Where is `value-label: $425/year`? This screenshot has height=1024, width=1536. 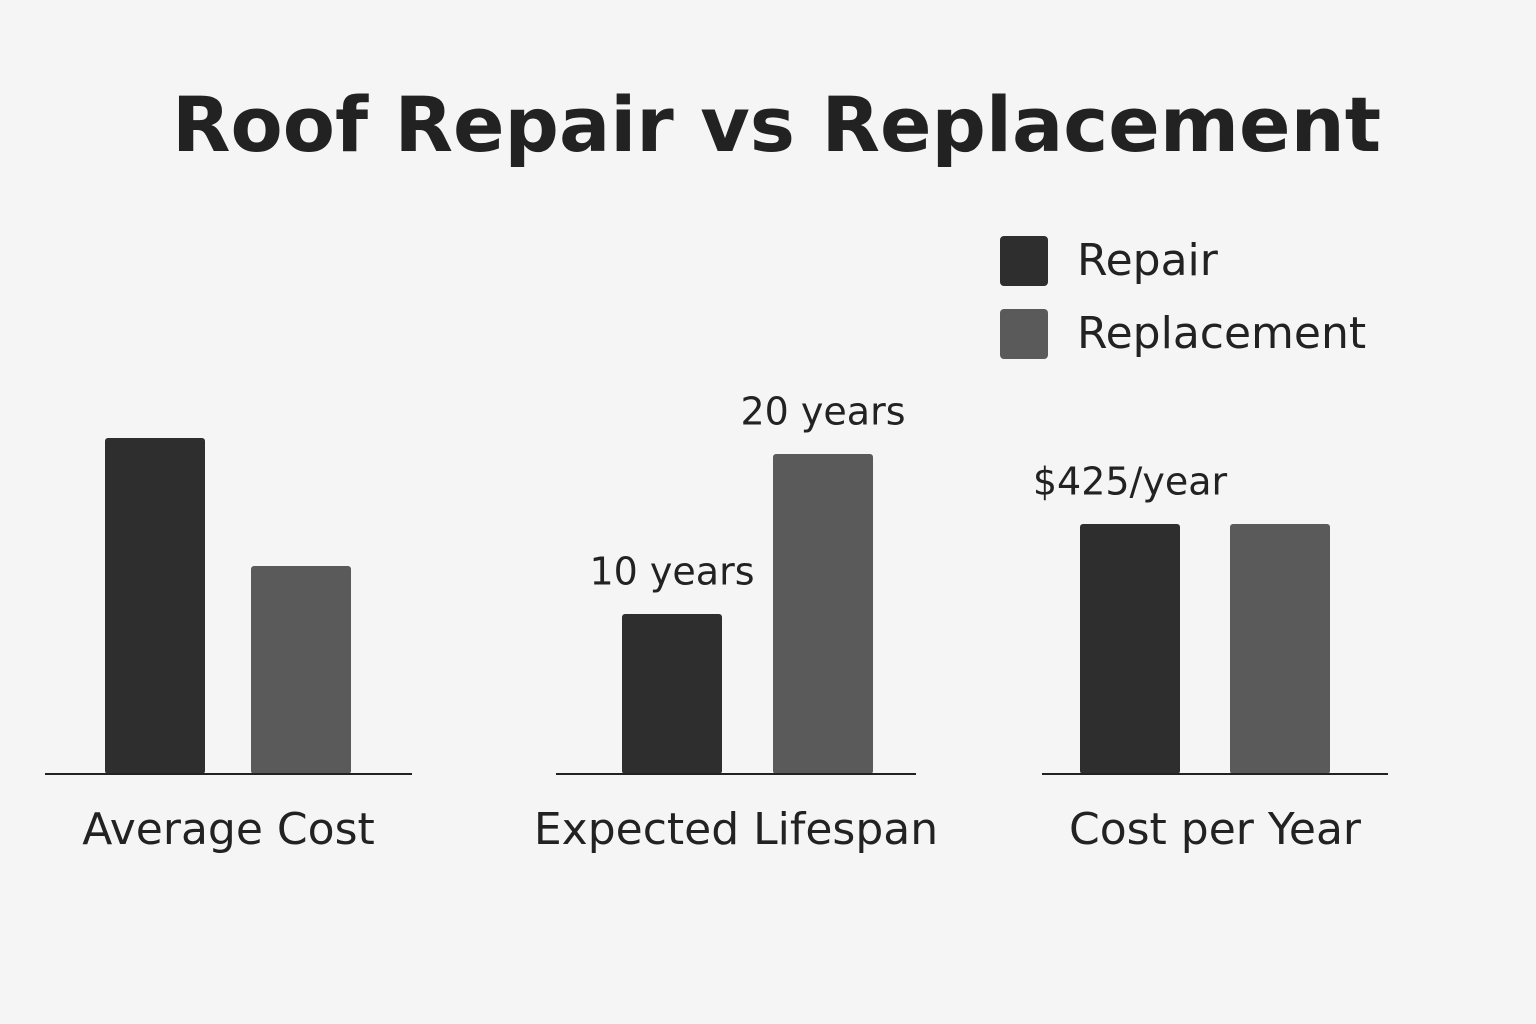 value-label: $425/year is located at coordinates (1130, 482).